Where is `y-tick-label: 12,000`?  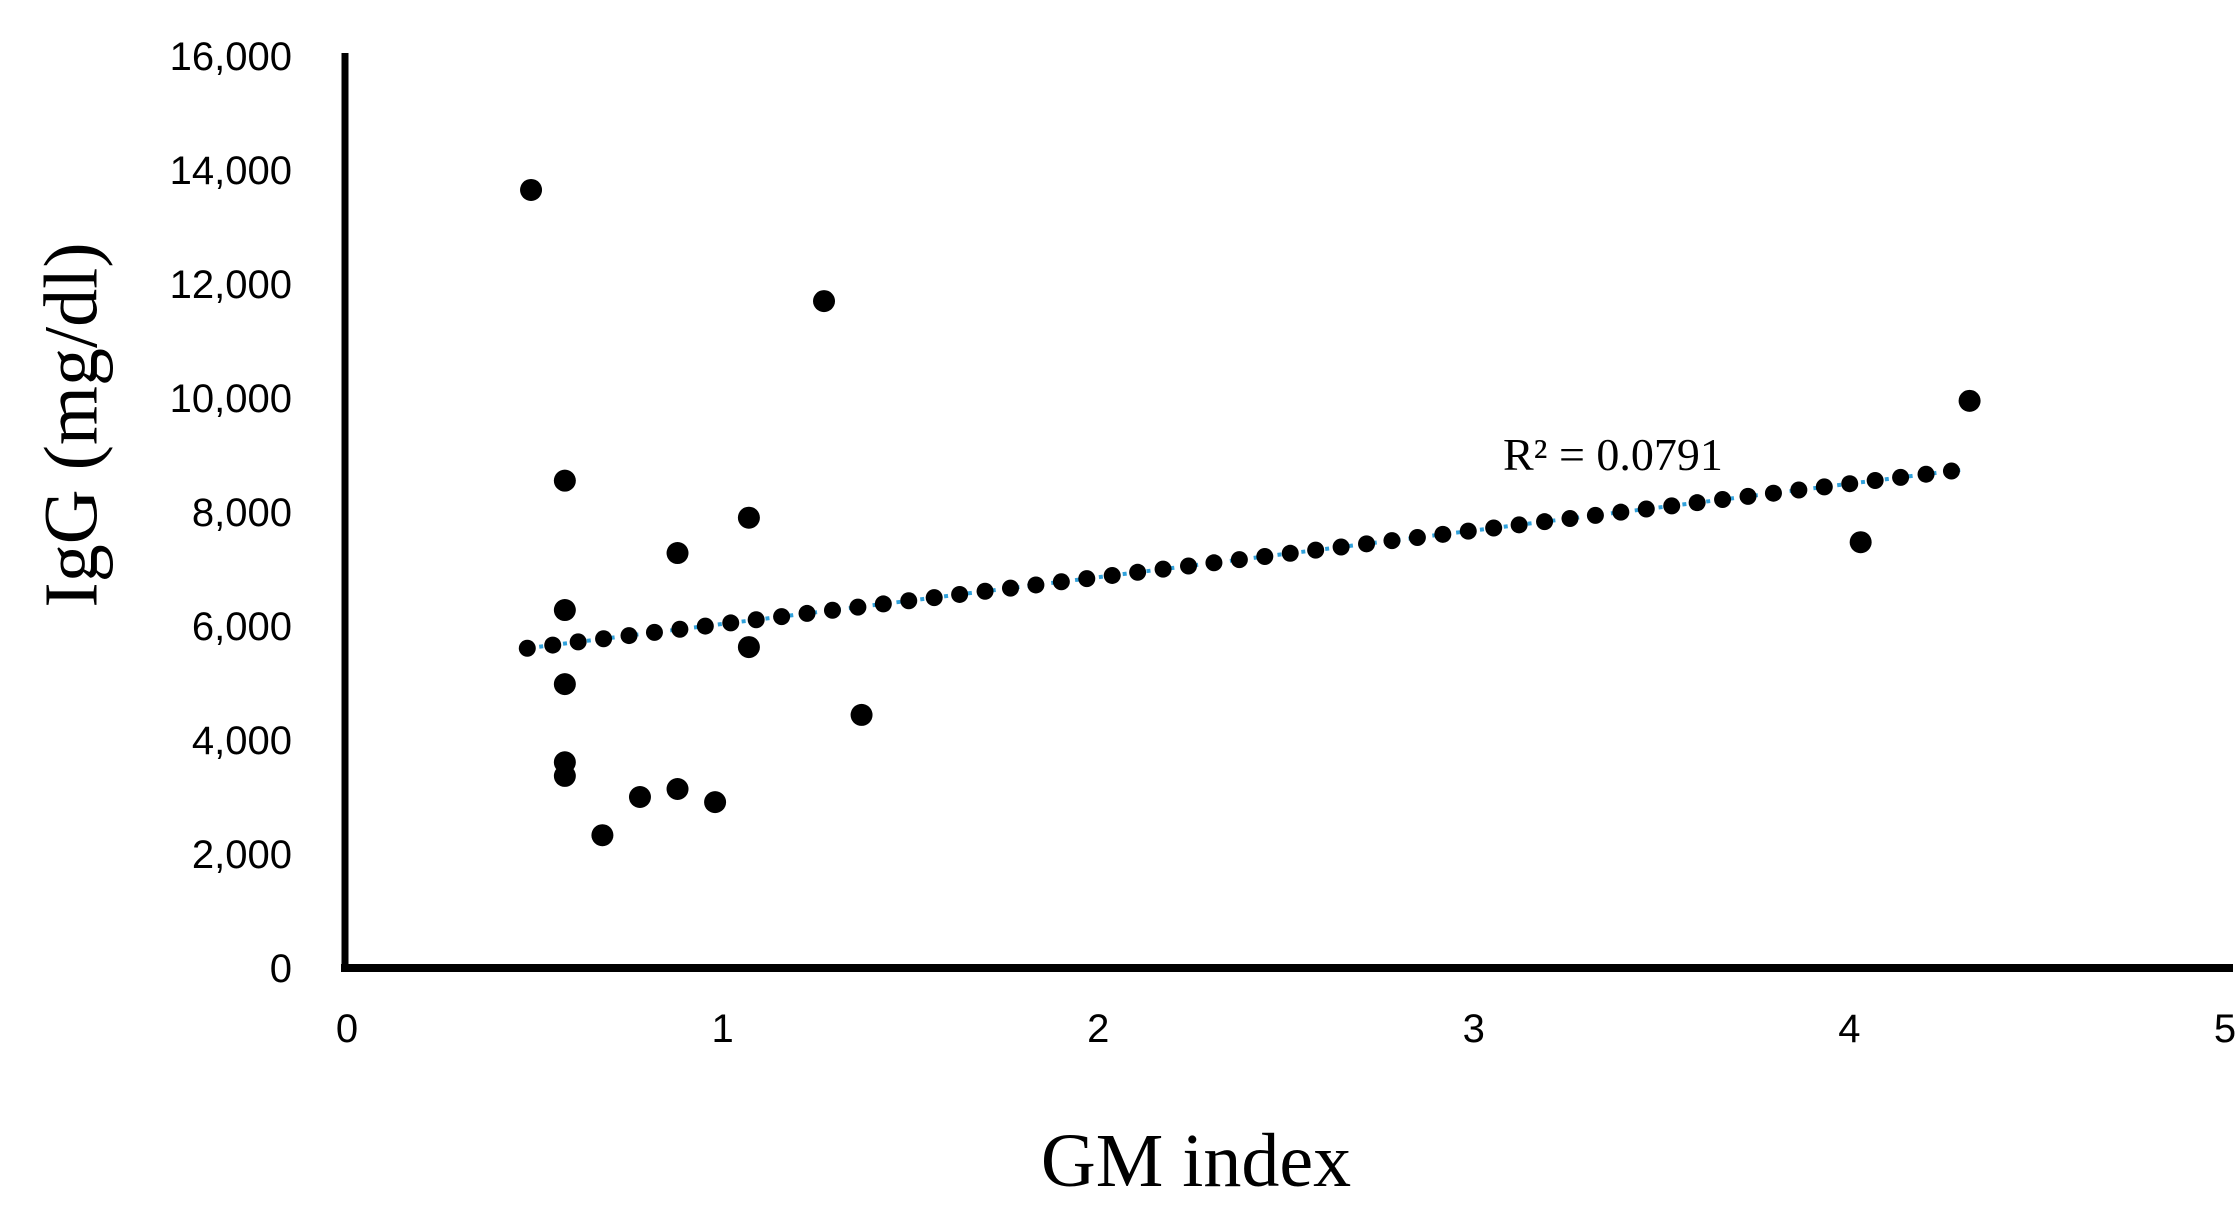
y-tick-label: 12,000 is located at coordinates (231, 285).